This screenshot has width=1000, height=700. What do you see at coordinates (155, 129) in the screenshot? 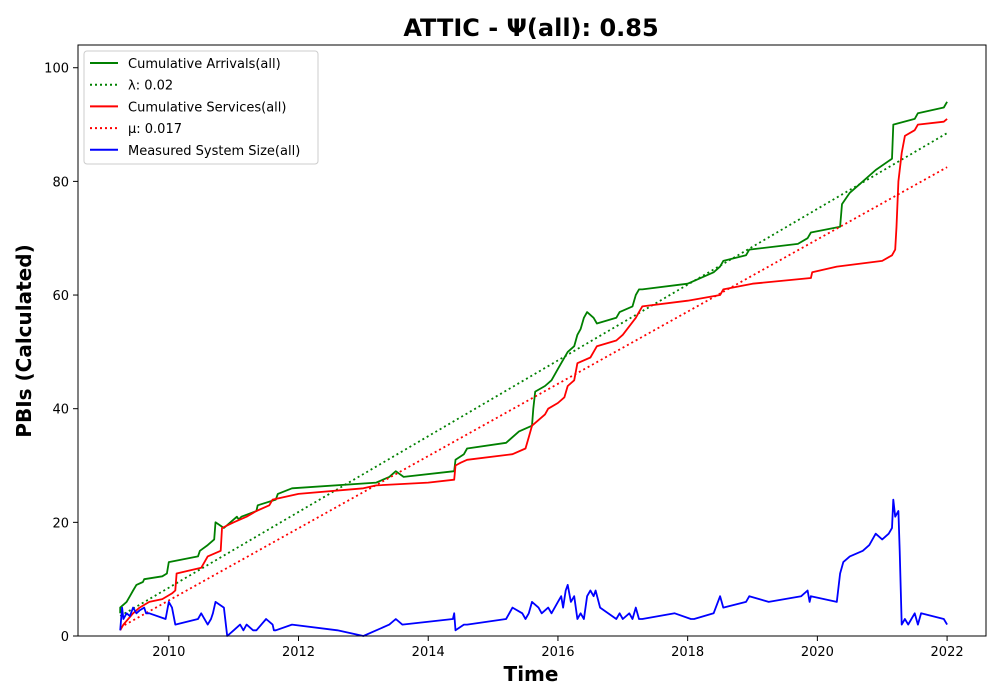
I see `legend-entry-label: μ: 0.017` at bounding box center [155, 129].